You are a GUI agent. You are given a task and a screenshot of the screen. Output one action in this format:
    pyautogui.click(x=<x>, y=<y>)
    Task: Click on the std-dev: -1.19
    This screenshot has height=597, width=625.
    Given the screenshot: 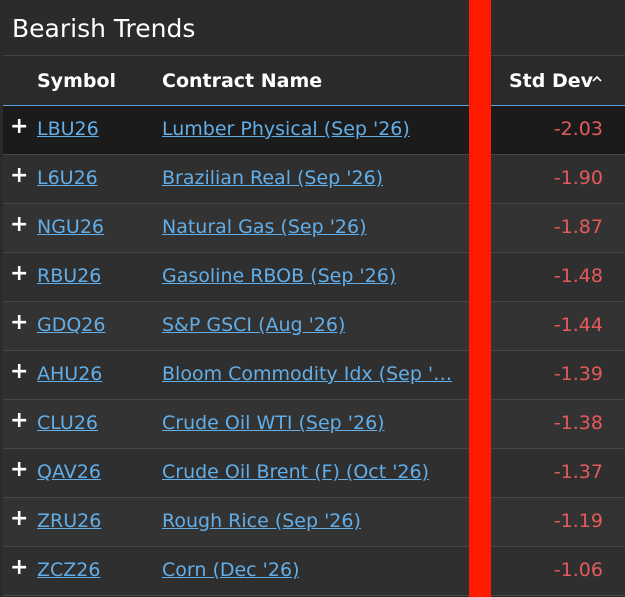 What is the action you would take?
    pyautogui.click(x=578, y=521)
    